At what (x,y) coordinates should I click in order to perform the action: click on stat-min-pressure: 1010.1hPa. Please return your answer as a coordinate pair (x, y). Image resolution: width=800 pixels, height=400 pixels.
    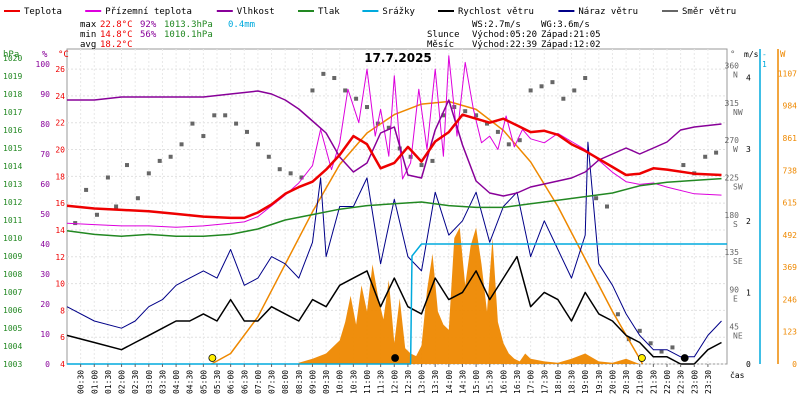
    Looking at the image, I should click on (188, 35).